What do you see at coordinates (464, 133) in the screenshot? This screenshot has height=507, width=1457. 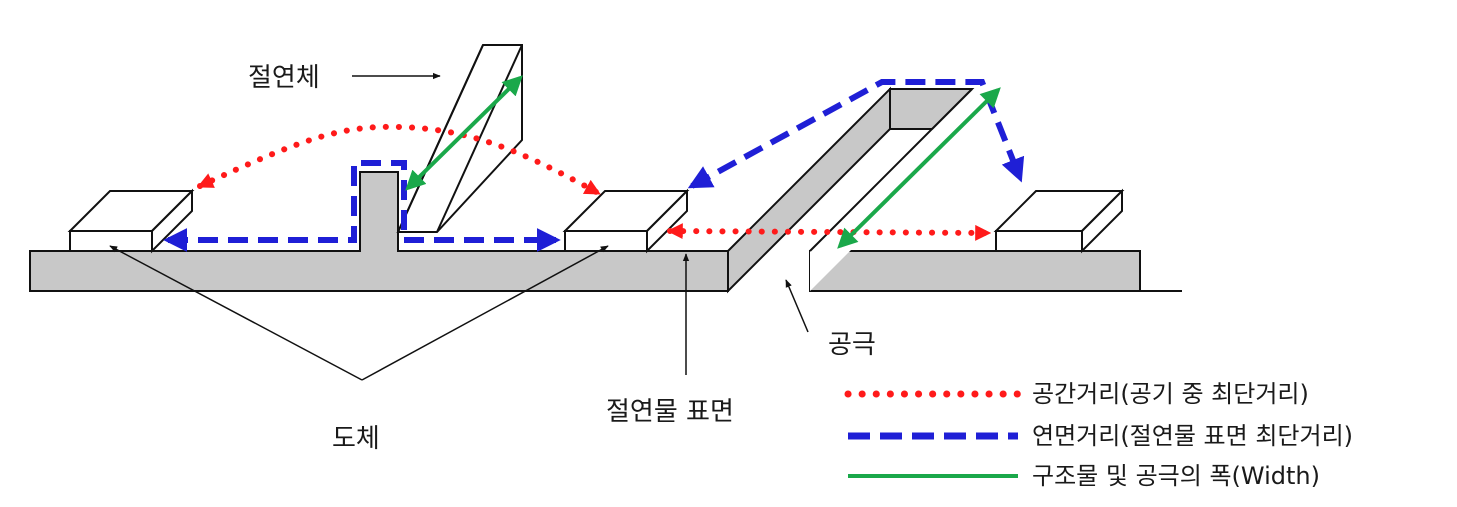 I see `width-arrow-insulator` at bounding box center [464, 133].